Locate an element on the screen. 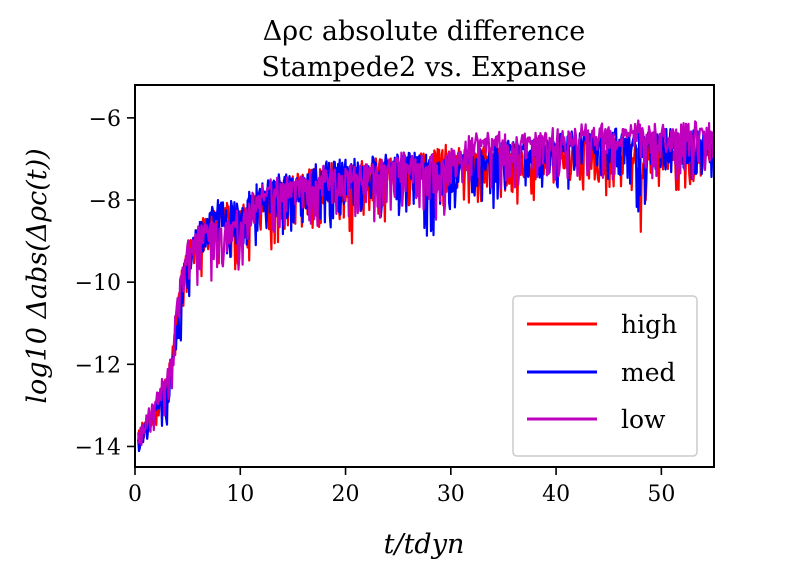 Image resolution: width=789 pixels, height=565 pixels. x-tick-label: 10 is located at coordinates (240, 494).